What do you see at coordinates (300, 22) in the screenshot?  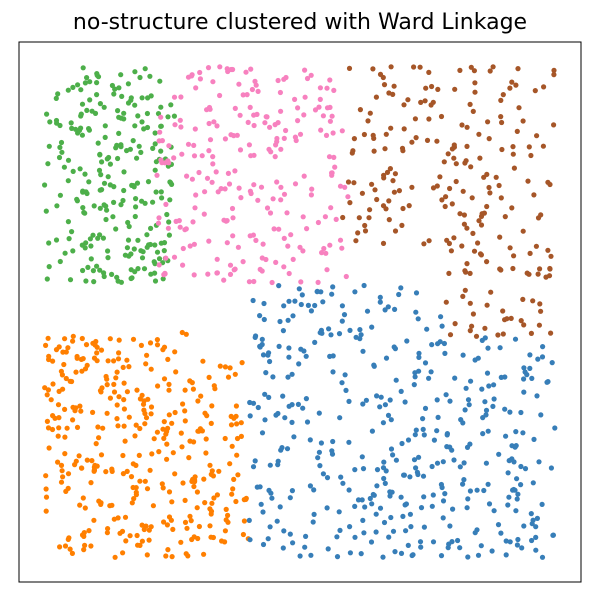 I see `chart-title: no-structure clustered with Ward Linkage` at bounding box center [300, 22].